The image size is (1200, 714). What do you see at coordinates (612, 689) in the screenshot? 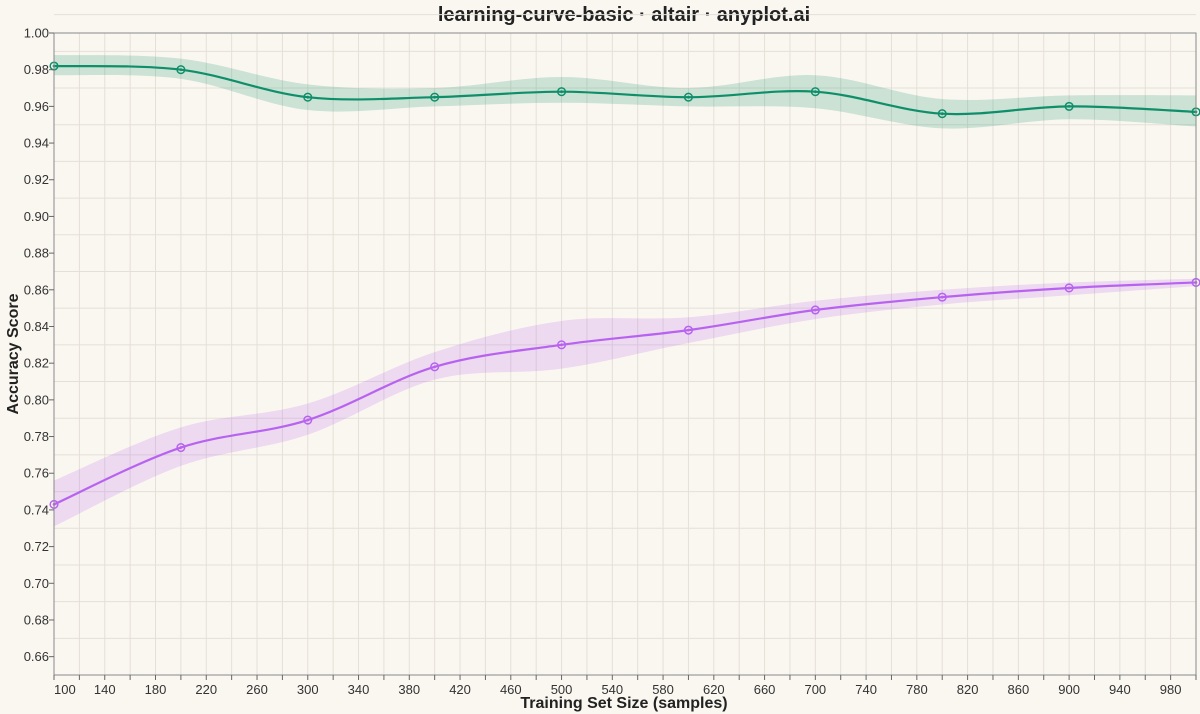
I see `x-tick-label: 540` at bounding box center [612, 689].